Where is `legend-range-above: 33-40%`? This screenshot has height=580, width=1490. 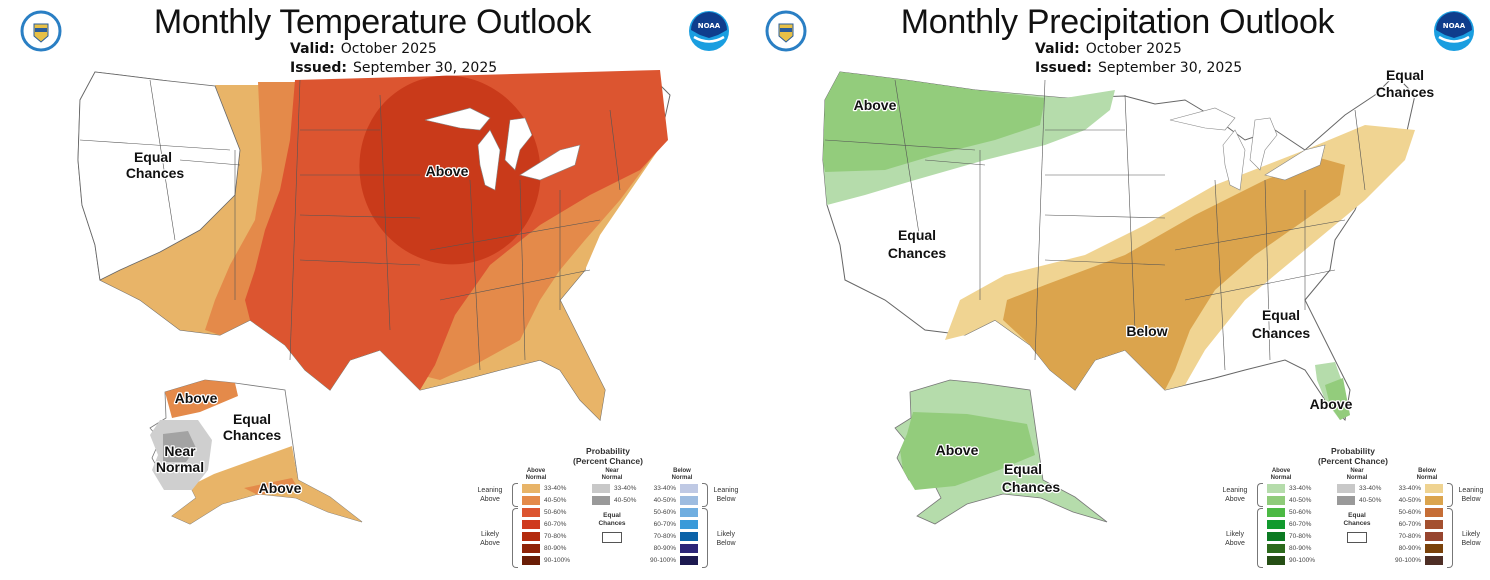
legend-range-above: 33-40% is located at coordinates (1300, 488).